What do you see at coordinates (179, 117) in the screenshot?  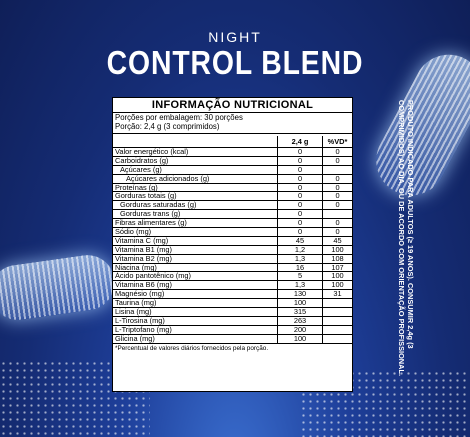 I see `servings-per-package: Porções por embalagem: 30 porções` at bounding box center [179, 117].